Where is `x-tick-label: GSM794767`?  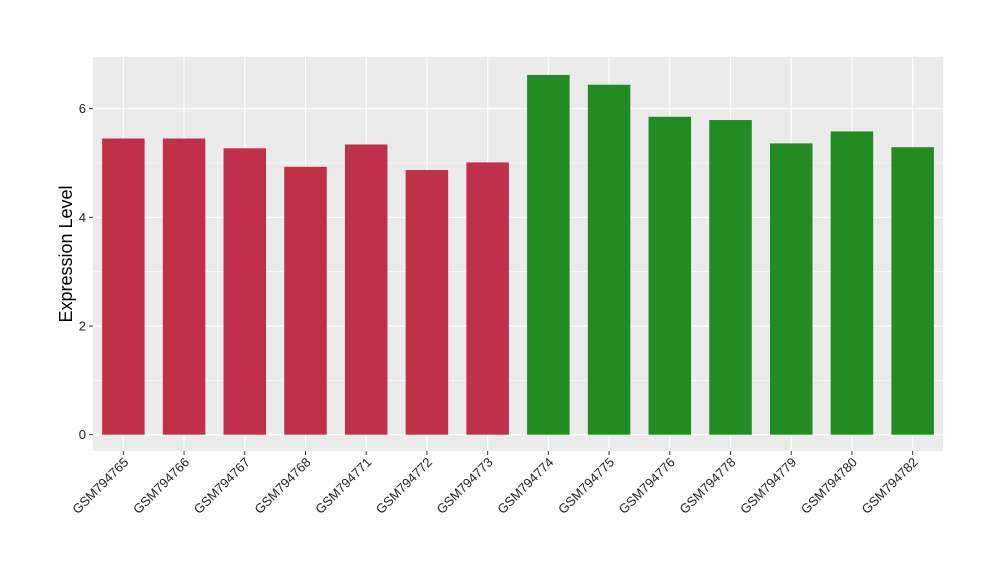
x-tick-label: GSM794767 is located at coordinates (222, 486).